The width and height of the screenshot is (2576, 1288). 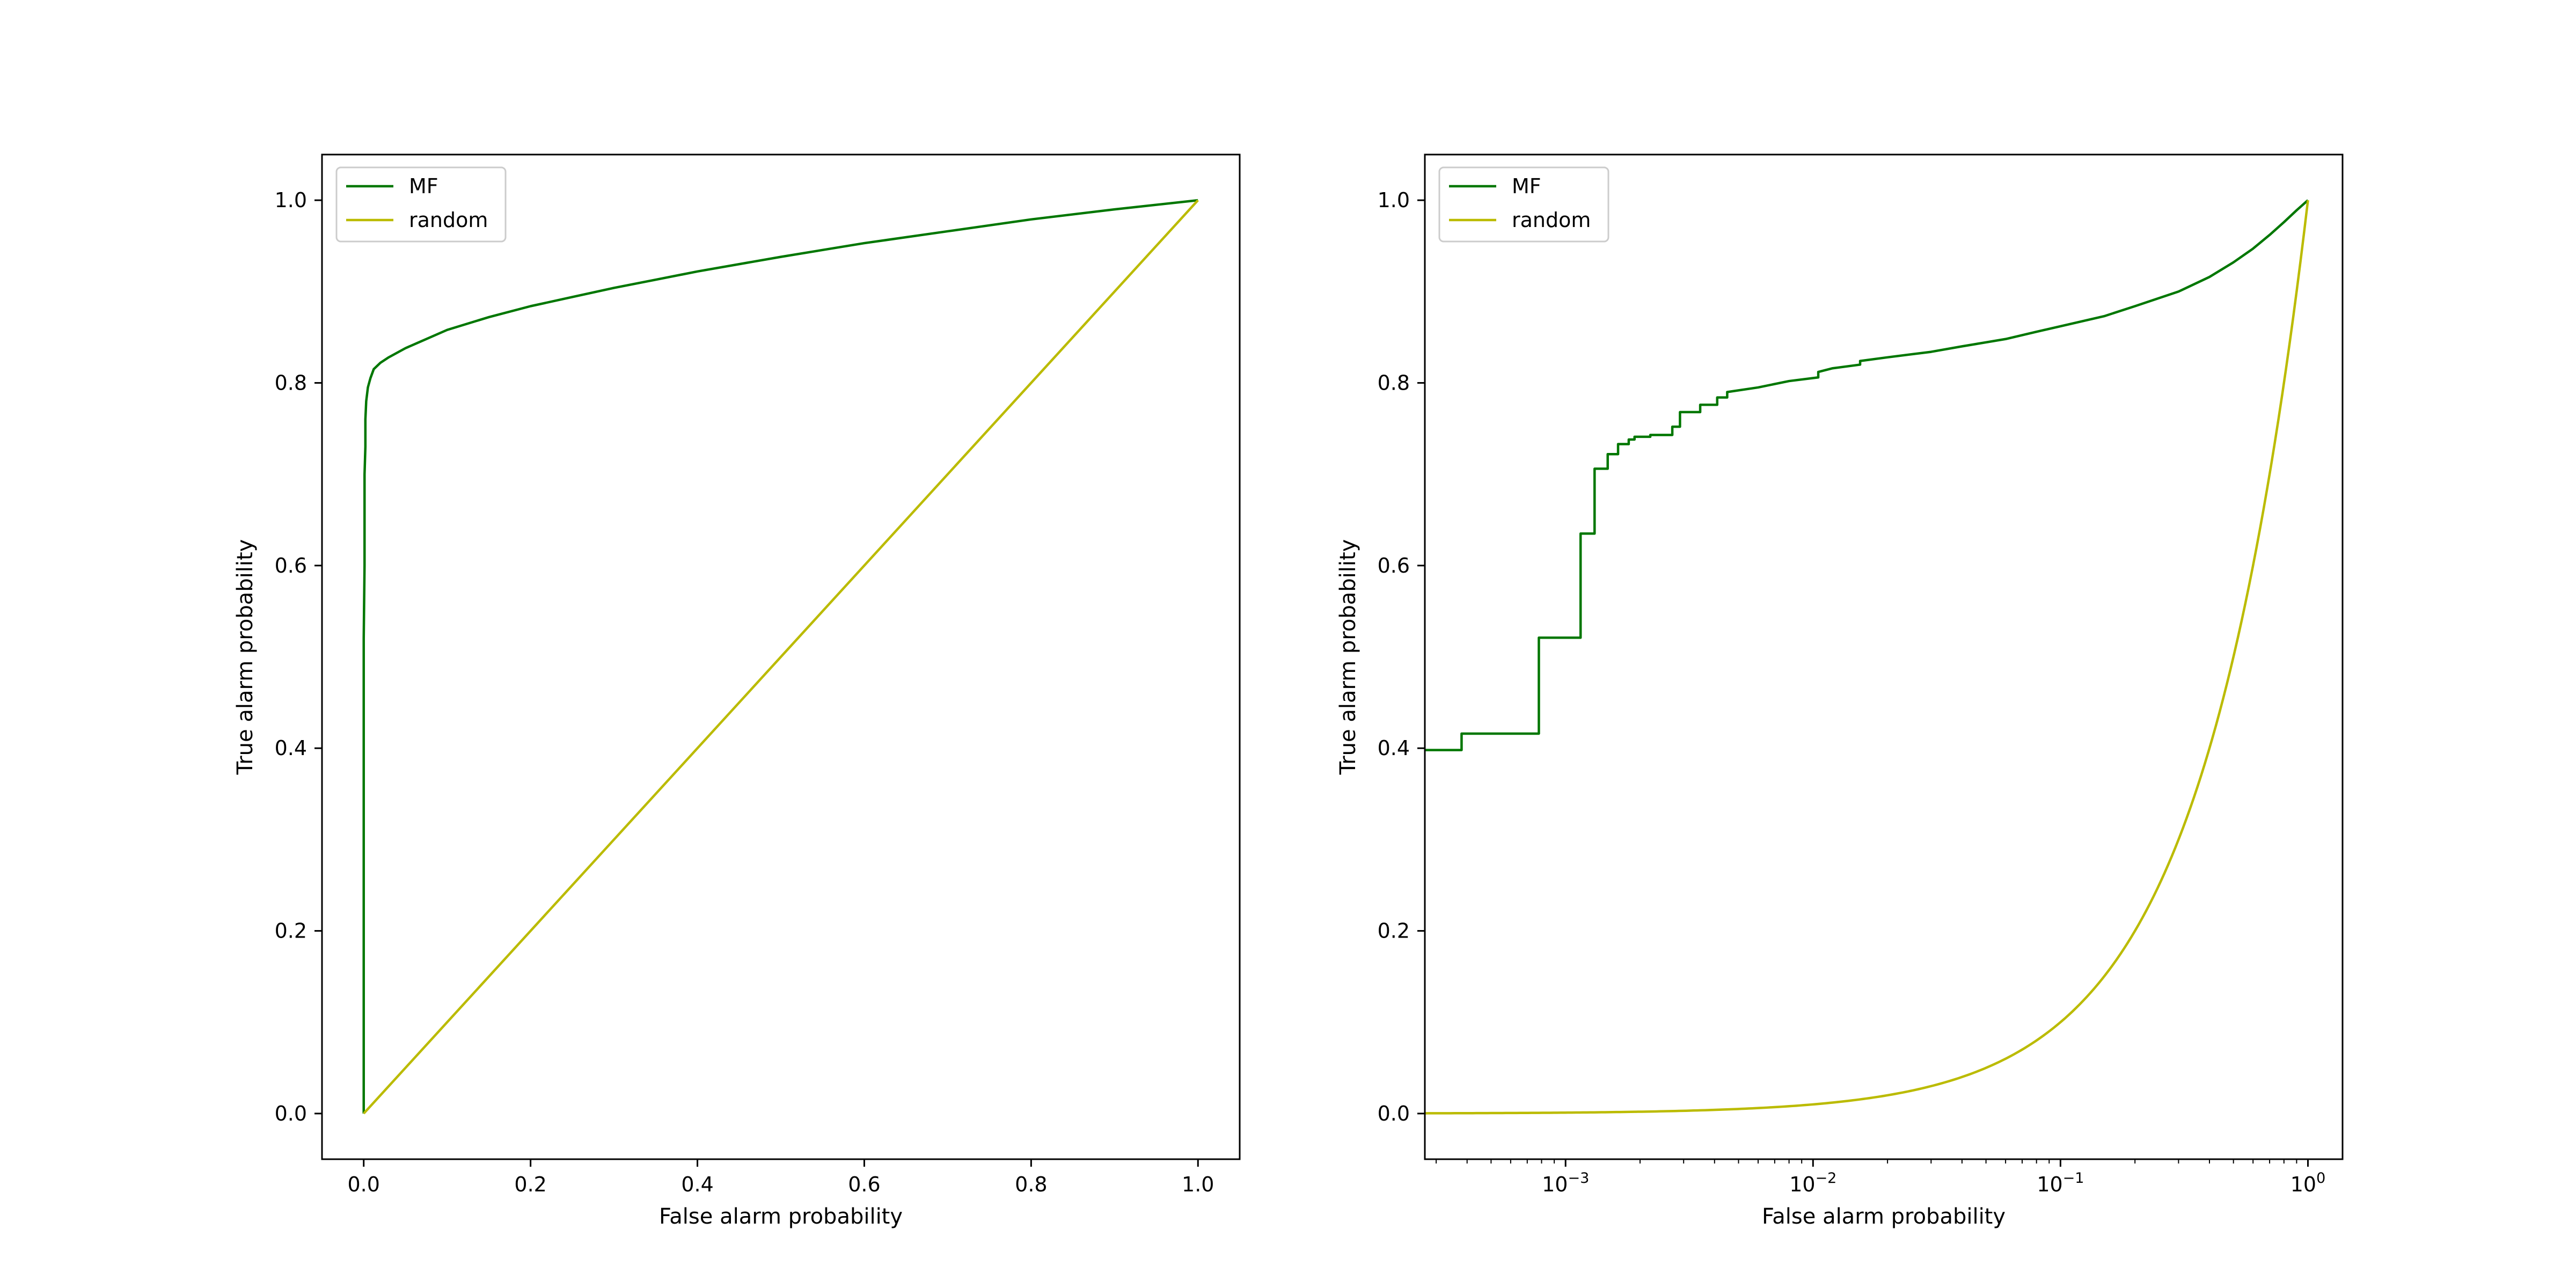 I want to click on x-tick-label: 0.4, so click(x=697, y=1184).